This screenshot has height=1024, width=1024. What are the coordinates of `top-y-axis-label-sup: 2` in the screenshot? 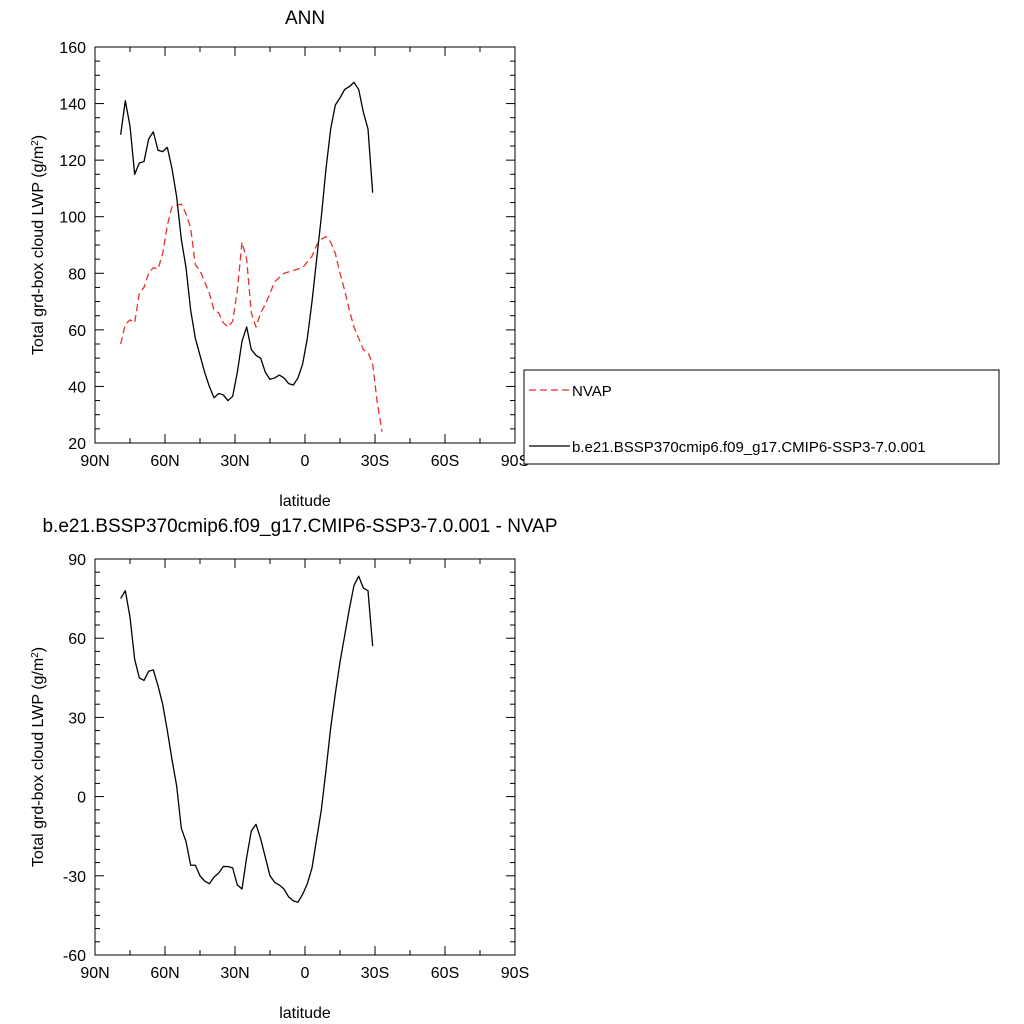 It's located at (35, 143).